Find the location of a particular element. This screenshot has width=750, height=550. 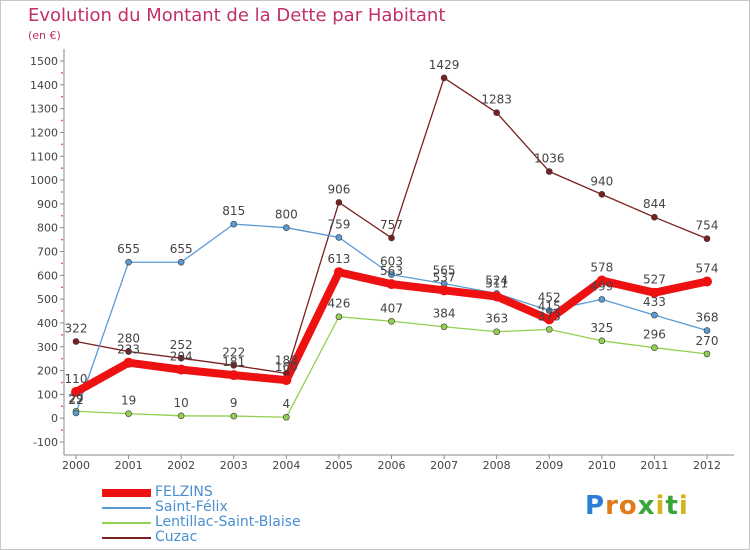

y-tick-label: 100 is located at coordinates (47, 394).